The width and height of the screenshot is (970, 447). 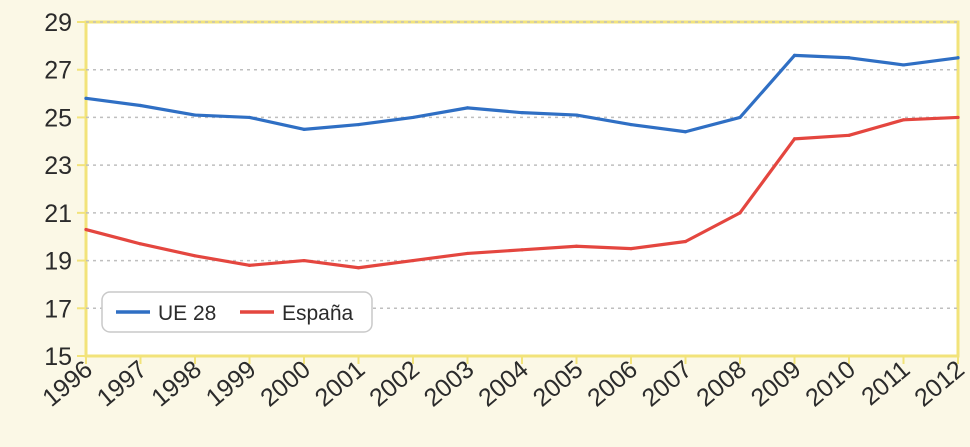 What do you see at coordinates (340, 383) in the screenshot?
I see `x-tick-label: 2001` at bounding box center [340, 383].